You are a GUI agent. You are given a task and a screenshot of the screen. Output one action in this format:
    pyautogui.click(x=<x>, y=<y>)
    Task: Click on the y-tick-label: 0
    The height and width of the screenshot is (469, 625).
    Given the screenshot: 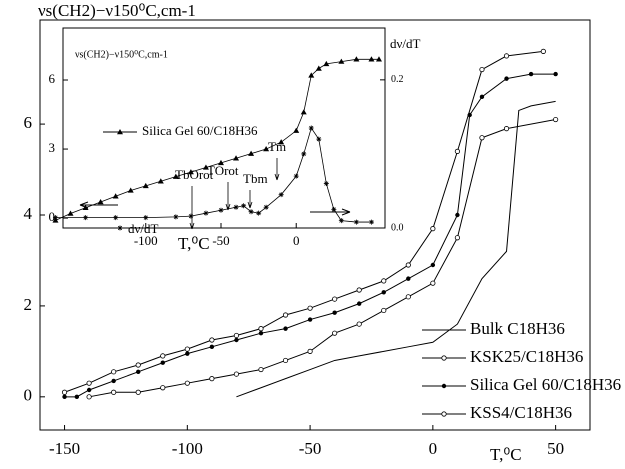 What is the action you would take?
    pyautogui.click(x=52, y=216)
    